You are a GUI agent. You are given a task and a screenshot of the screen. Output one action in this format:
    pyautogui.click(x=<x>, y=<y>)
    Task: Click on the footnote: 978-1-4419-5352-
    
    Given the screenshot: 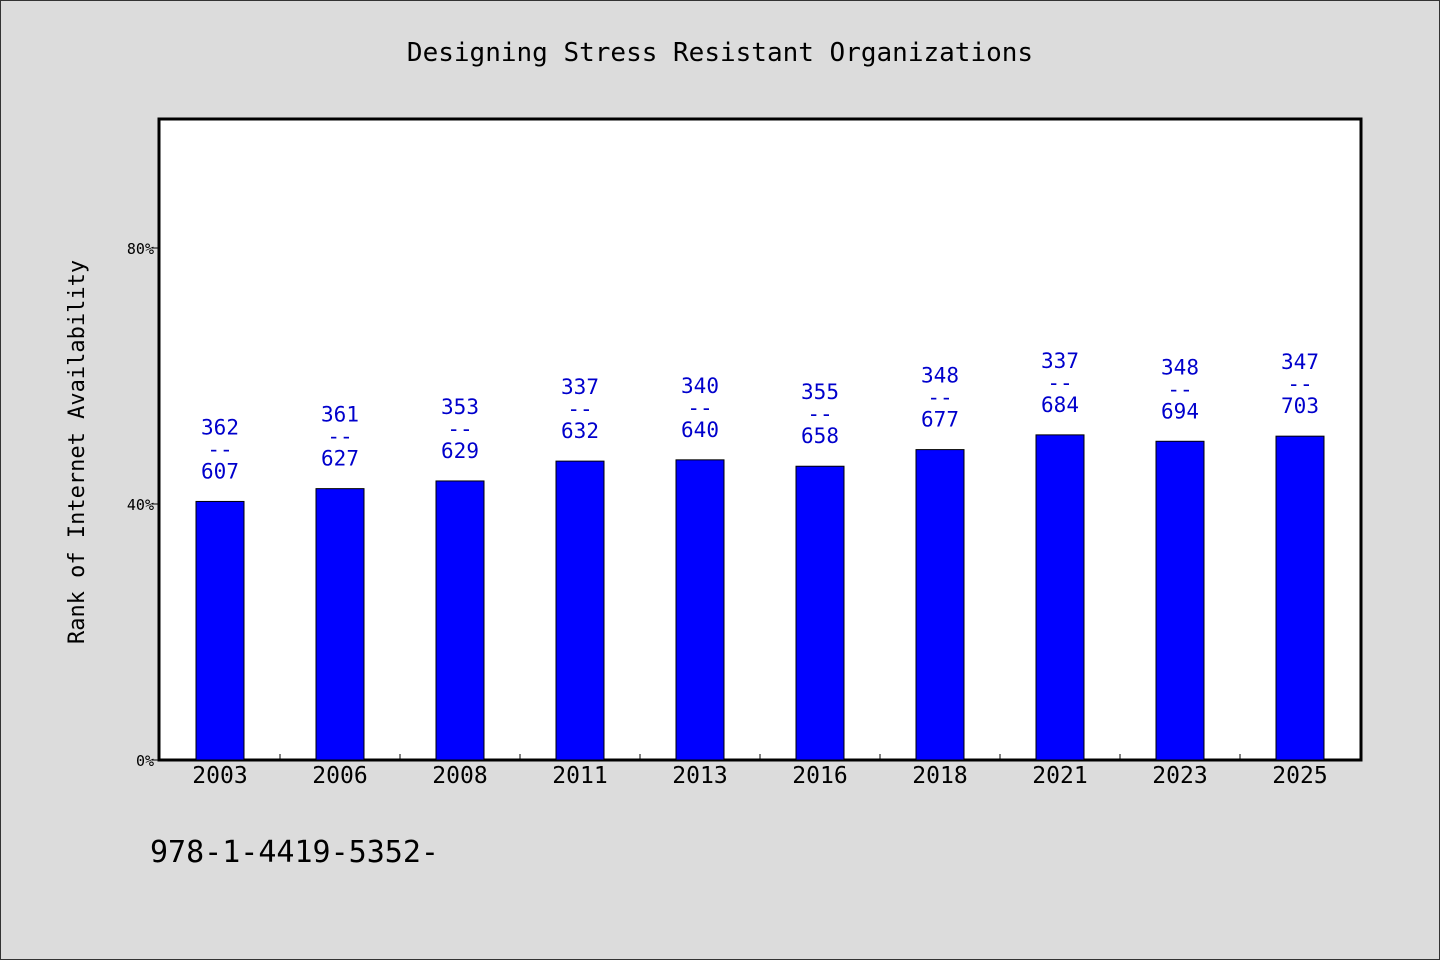 What is the action you would take?
    pyautogui.click(x=294, y=852)
    